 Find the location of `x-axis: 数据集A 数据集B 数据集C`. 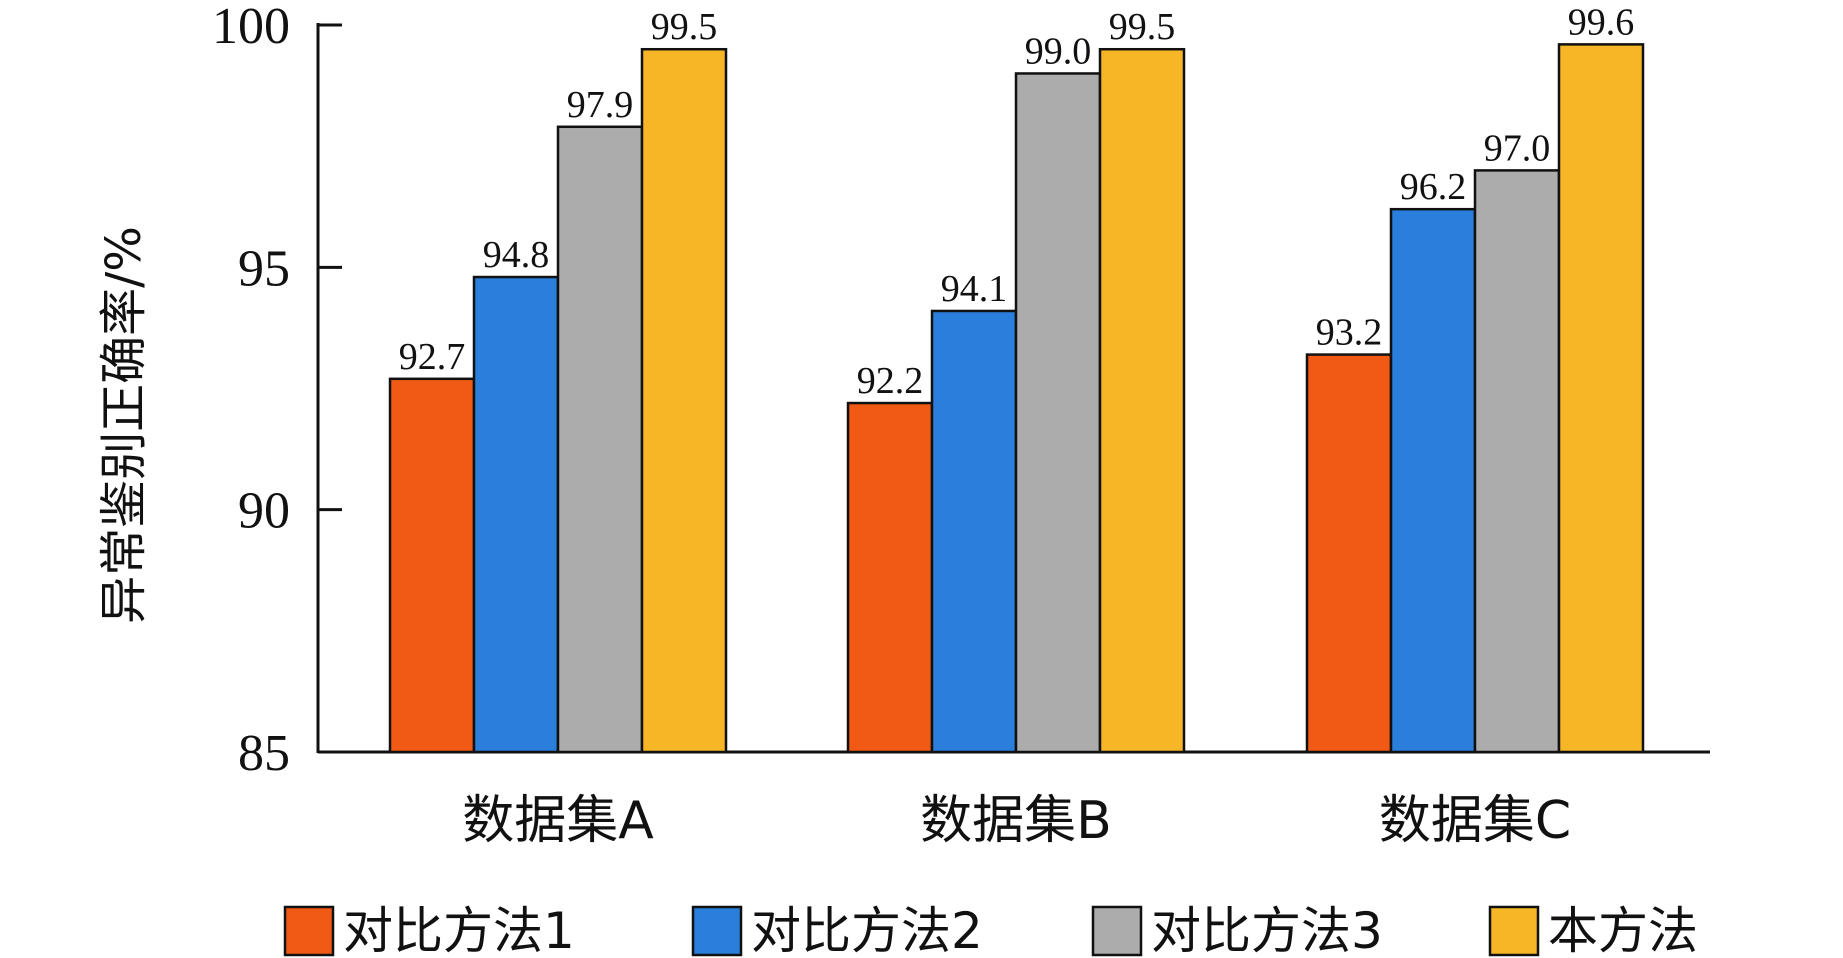

x-axis: 数据集A 数据集B 数据集C is located at coordinates (1014, 800).